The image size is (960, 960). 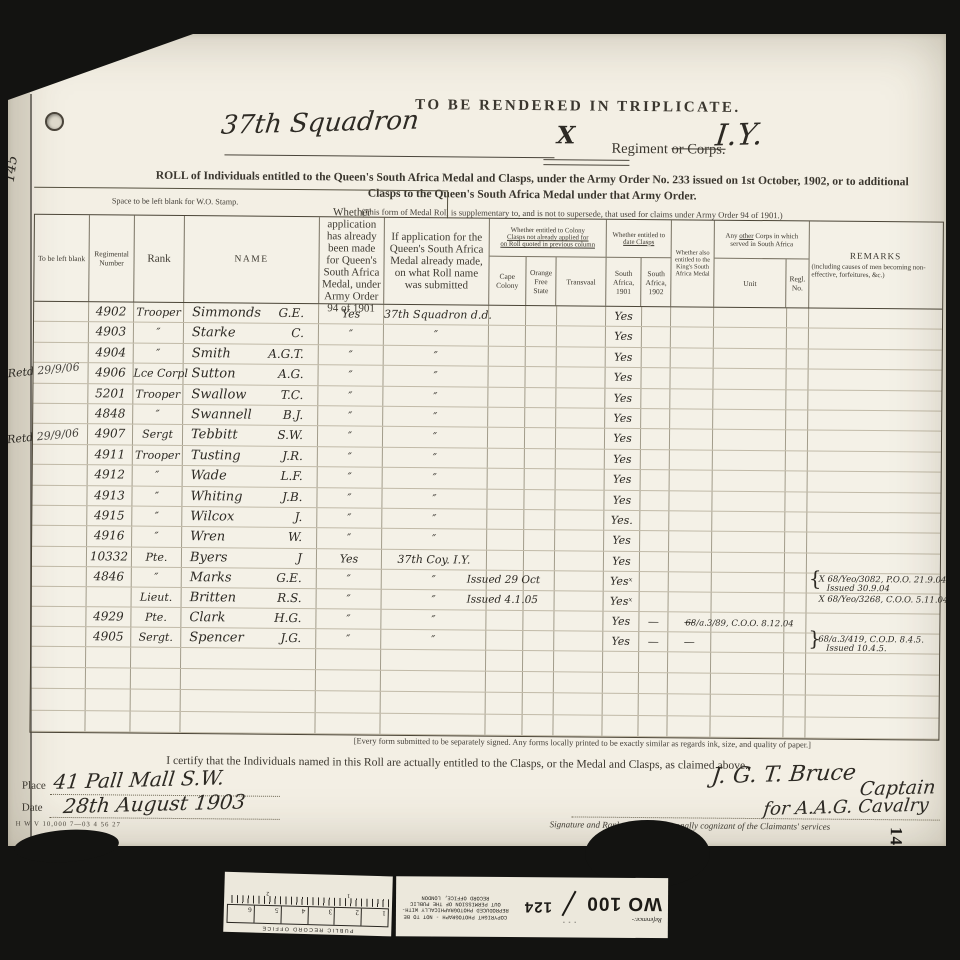 What do you see at coordinates (109, 616) in the screenshot?
I see `cell-regimental-number: 4929` at bounding box center [109, 616].